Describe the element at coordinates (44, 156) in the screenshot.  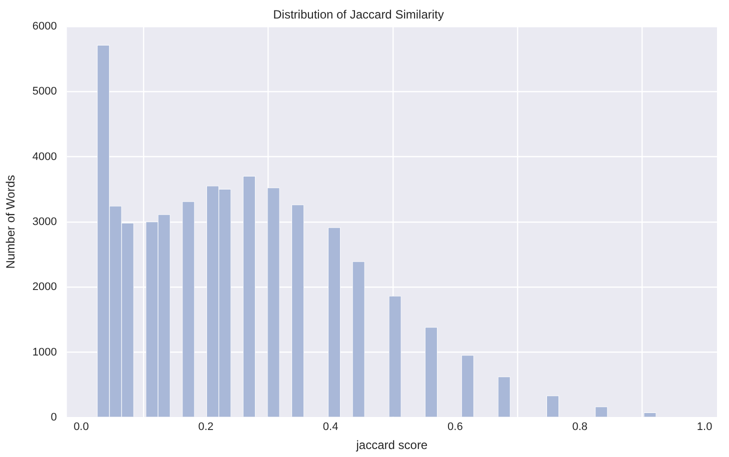
I see `y-tick-label: 4000` at that location.